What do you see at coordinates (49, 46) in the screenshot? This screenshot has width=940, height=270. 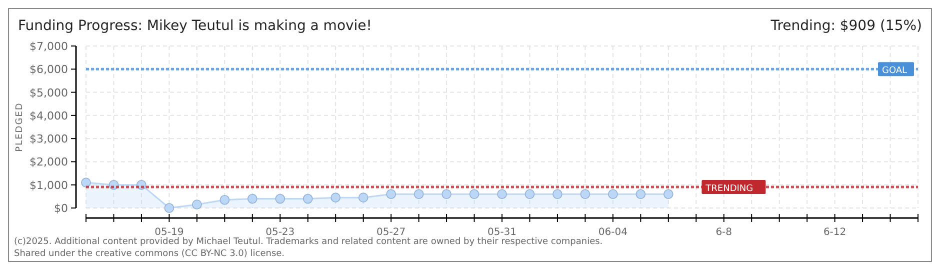 I see `y-tick-label: $7,000` at bounding box center [49, 46].